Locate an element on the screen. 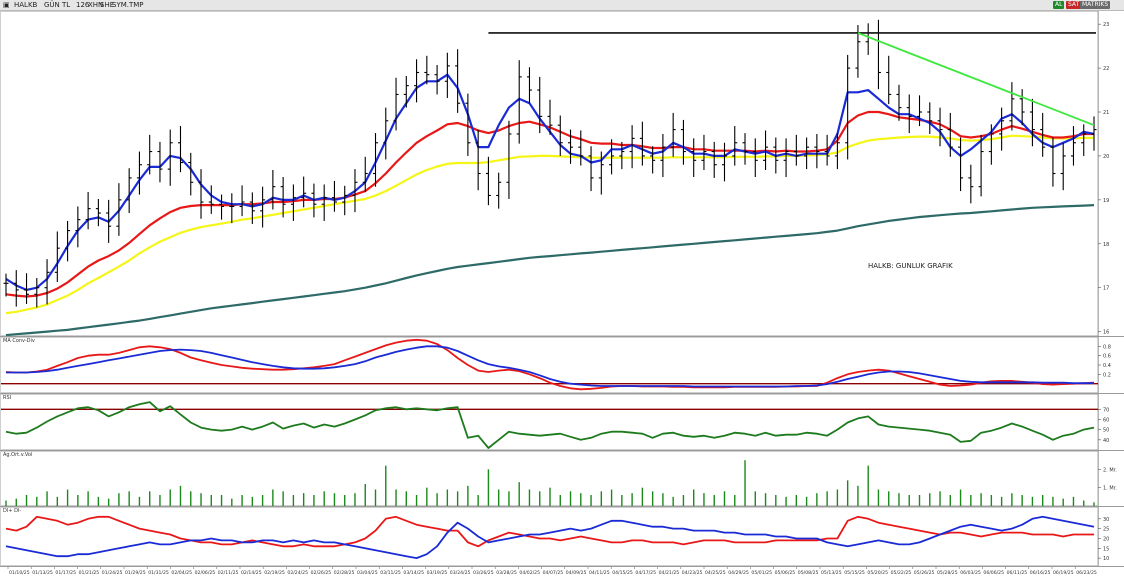 The width and height of the screenshot is (1124, 582). toolbar-item-3: SHE is located at coordinates (107, 5).